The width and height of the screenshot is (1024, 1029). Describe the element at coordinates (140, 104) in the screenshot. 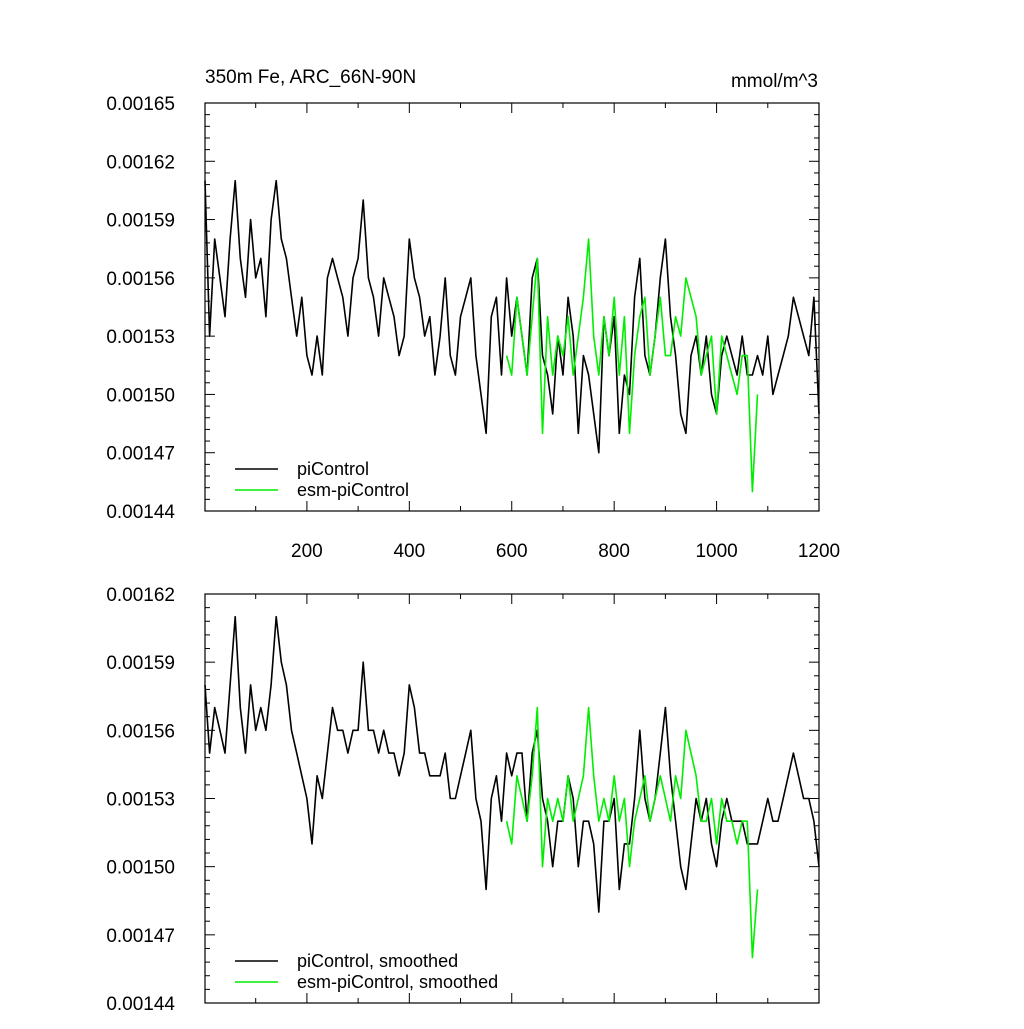

I see `y-tick-label: 0.00165` at that location.